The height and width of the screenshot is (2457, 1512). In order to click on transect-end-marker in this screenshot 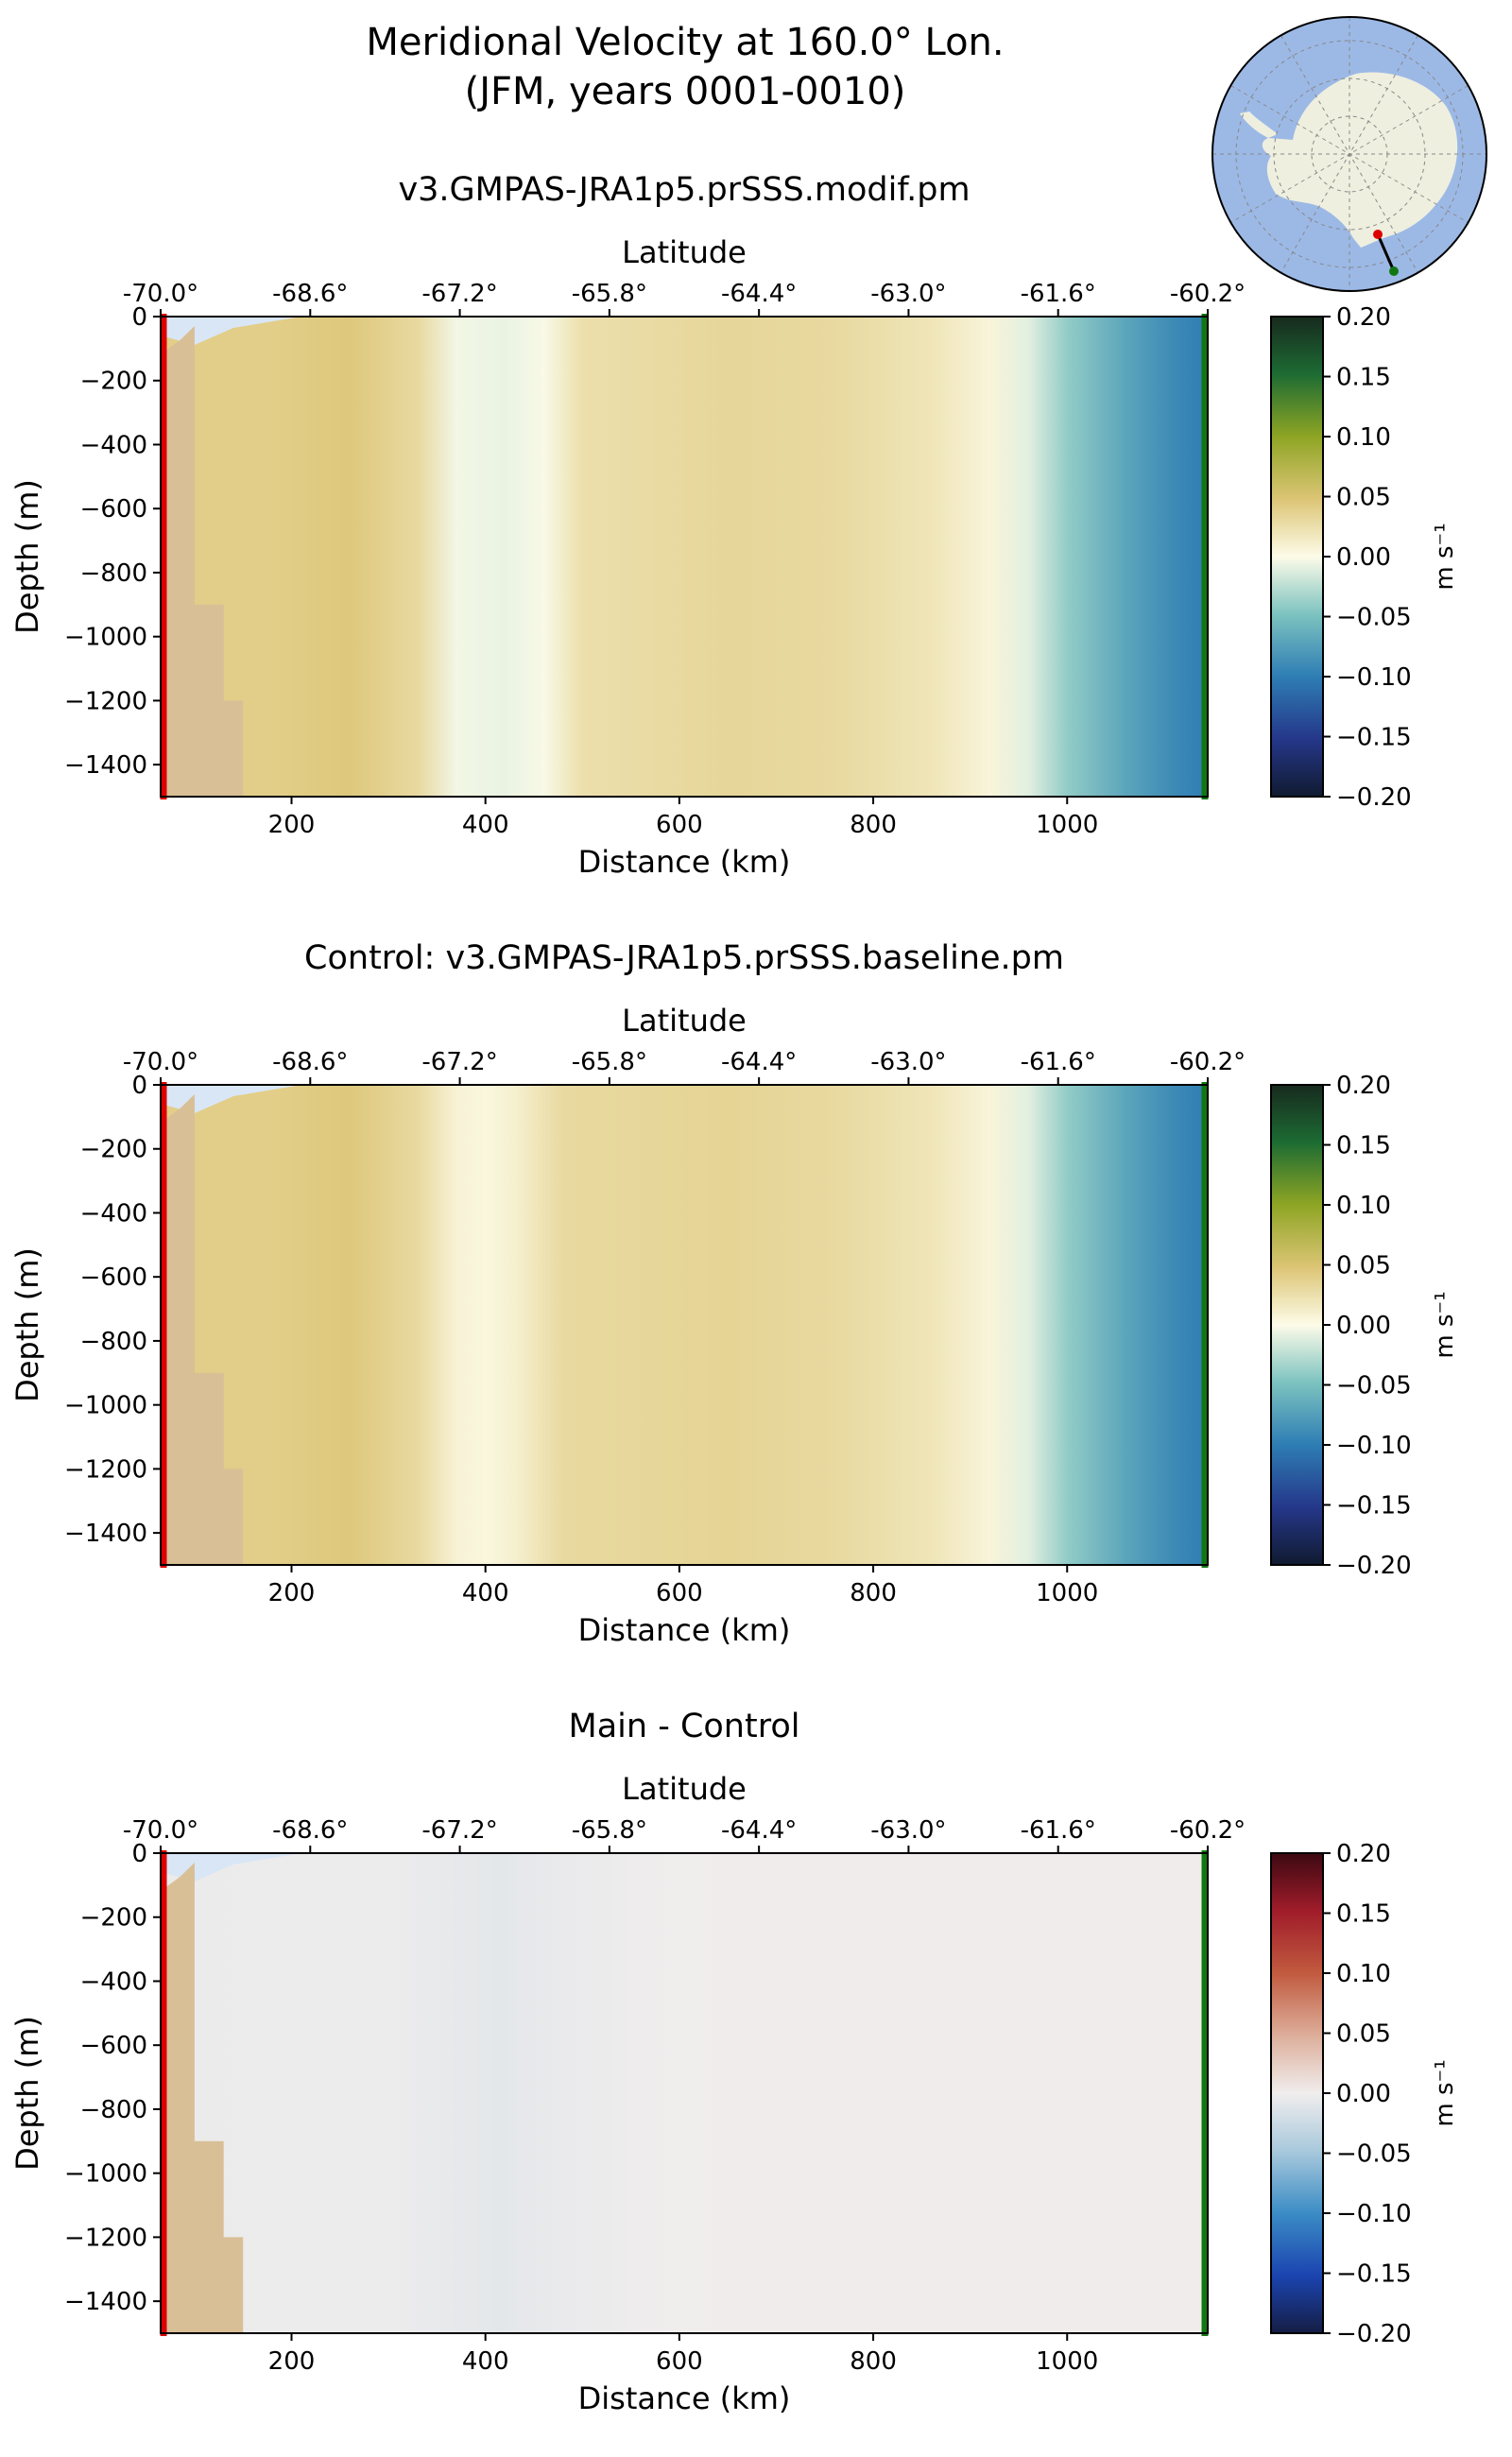, I will do `click(1394, 271)`.